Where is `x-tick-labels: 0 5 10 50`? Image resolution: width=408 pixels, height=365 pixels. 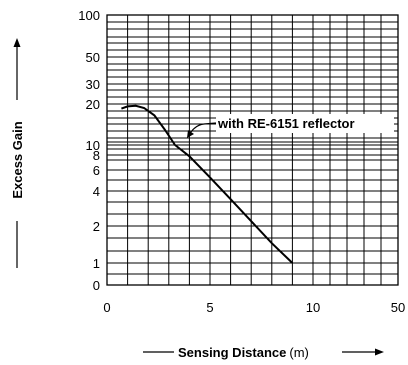 x-tick-labels: 0 5 10 50 is located at coordinates (254, 307).